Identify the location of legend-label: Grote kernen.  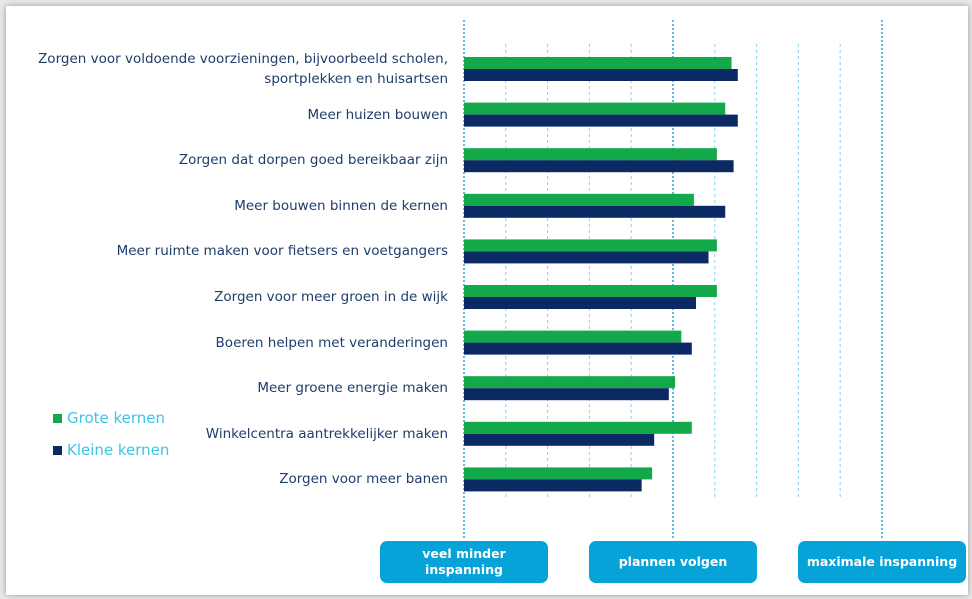
(116, 418).